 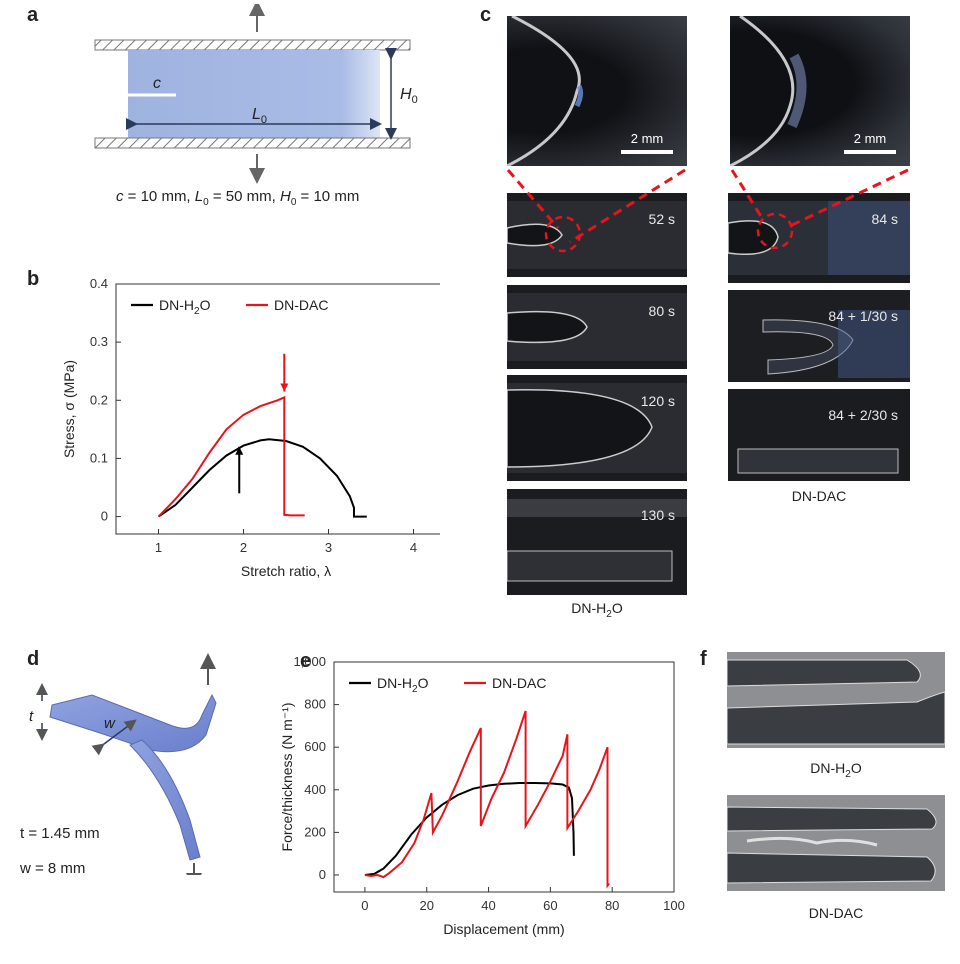 What do you see at coordinates (109, 723) in the screenshot?
I see `w-label: w` at bounding box center [109, 723].